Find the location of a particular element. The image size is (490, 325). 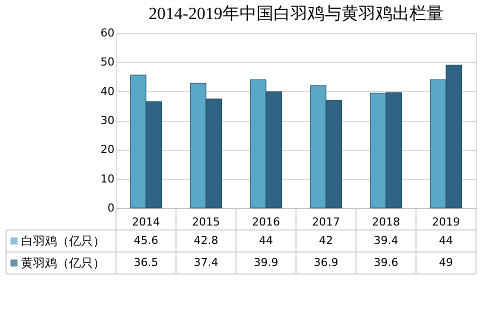

data-label: 36.9 is located at coordinates (326, 262).